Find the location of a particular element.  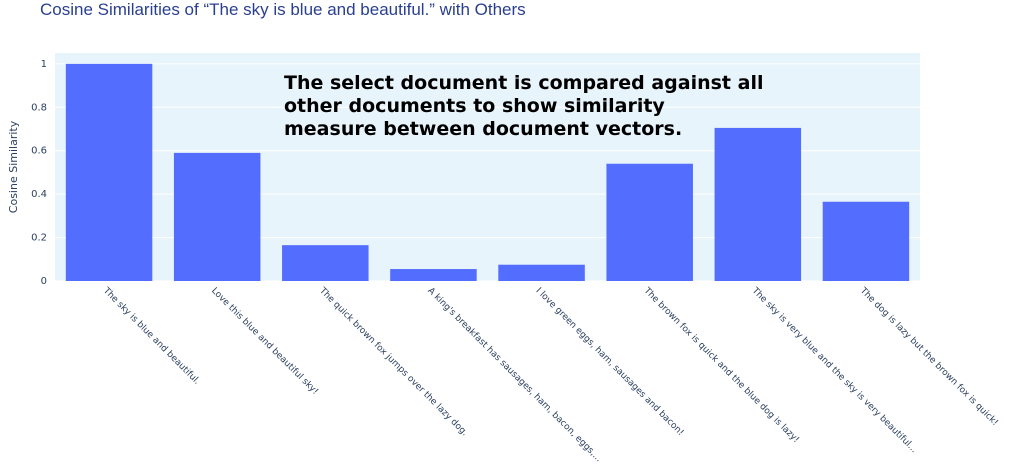

y-axis-title: Cosine Similarity is located at coordinates (13, 166).